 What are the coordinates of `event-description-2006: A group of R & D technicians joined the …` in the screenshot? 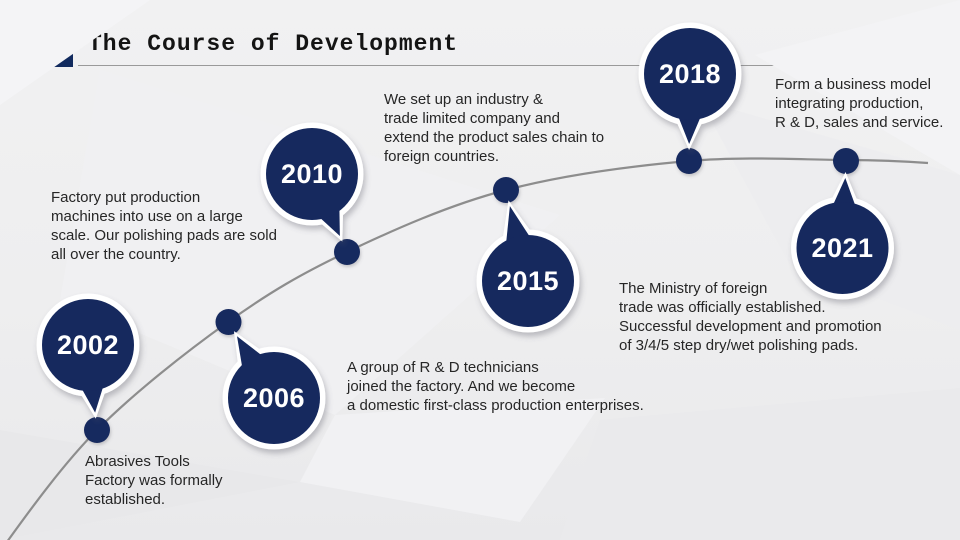 It's located at (495, 386).